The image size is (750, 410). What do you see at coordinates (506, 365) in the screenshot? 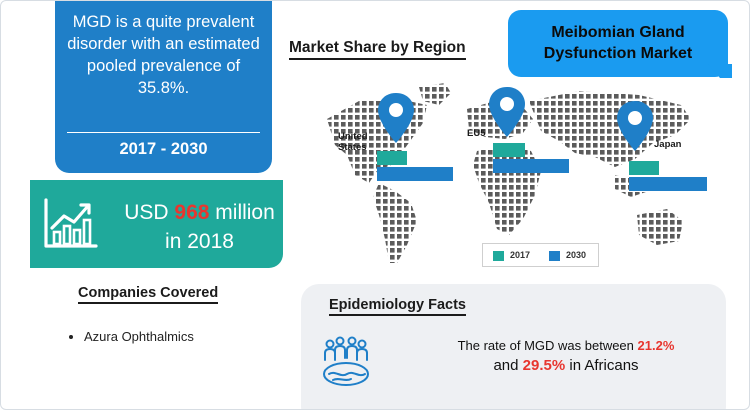
I see `fact-text: and` at bounding box center [506, 365].